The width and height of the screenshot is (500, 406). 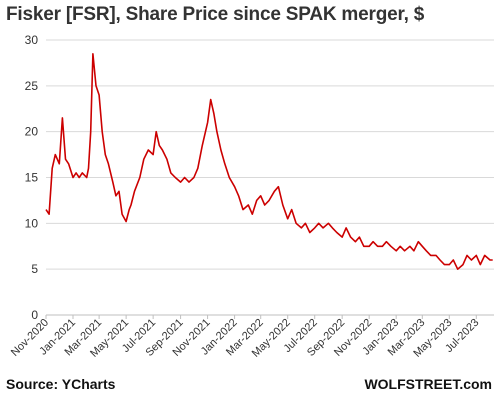 I want to click on y-tick-label: 10, so click(x=32, y=223).